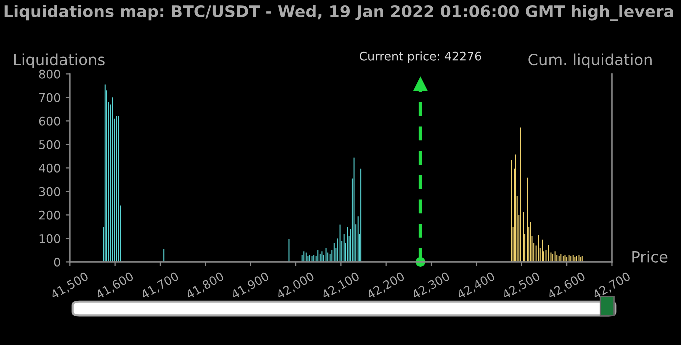 The height and width of the screenshot is (345, 681). Describe the element at coordinates (59, 61) in the screenshot. I see `y-axis-title: Liquidations` at that location.